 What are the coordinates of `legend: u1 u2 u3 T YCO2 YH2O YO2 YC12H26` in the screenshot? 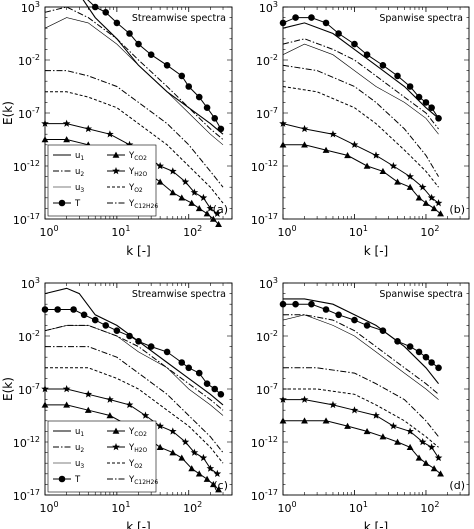 It's located at (102, 456).